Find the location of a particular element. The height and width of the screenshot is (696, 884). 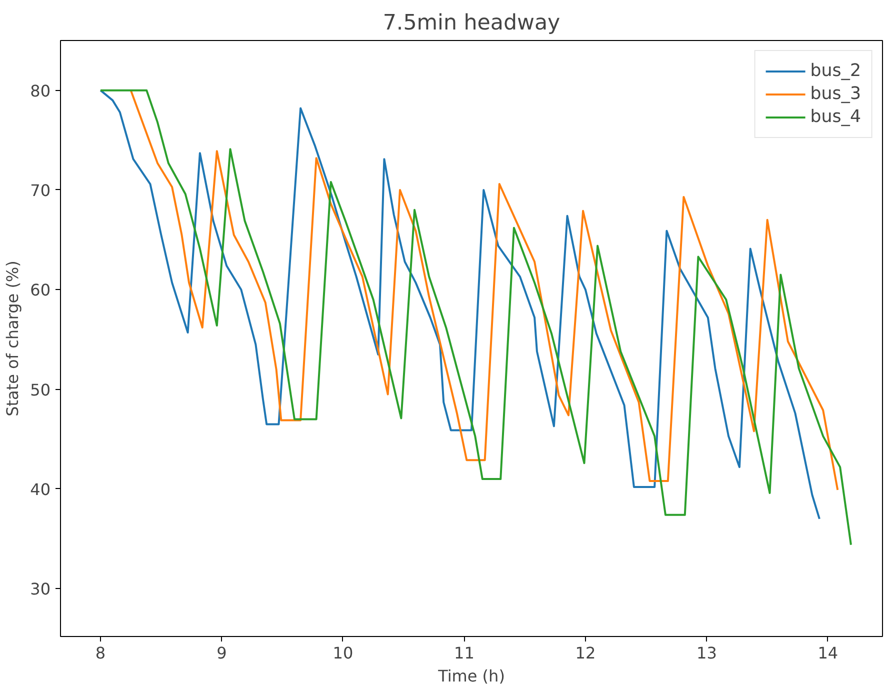

chart-title: 7.5min headway is located at coordinates (471, 23).